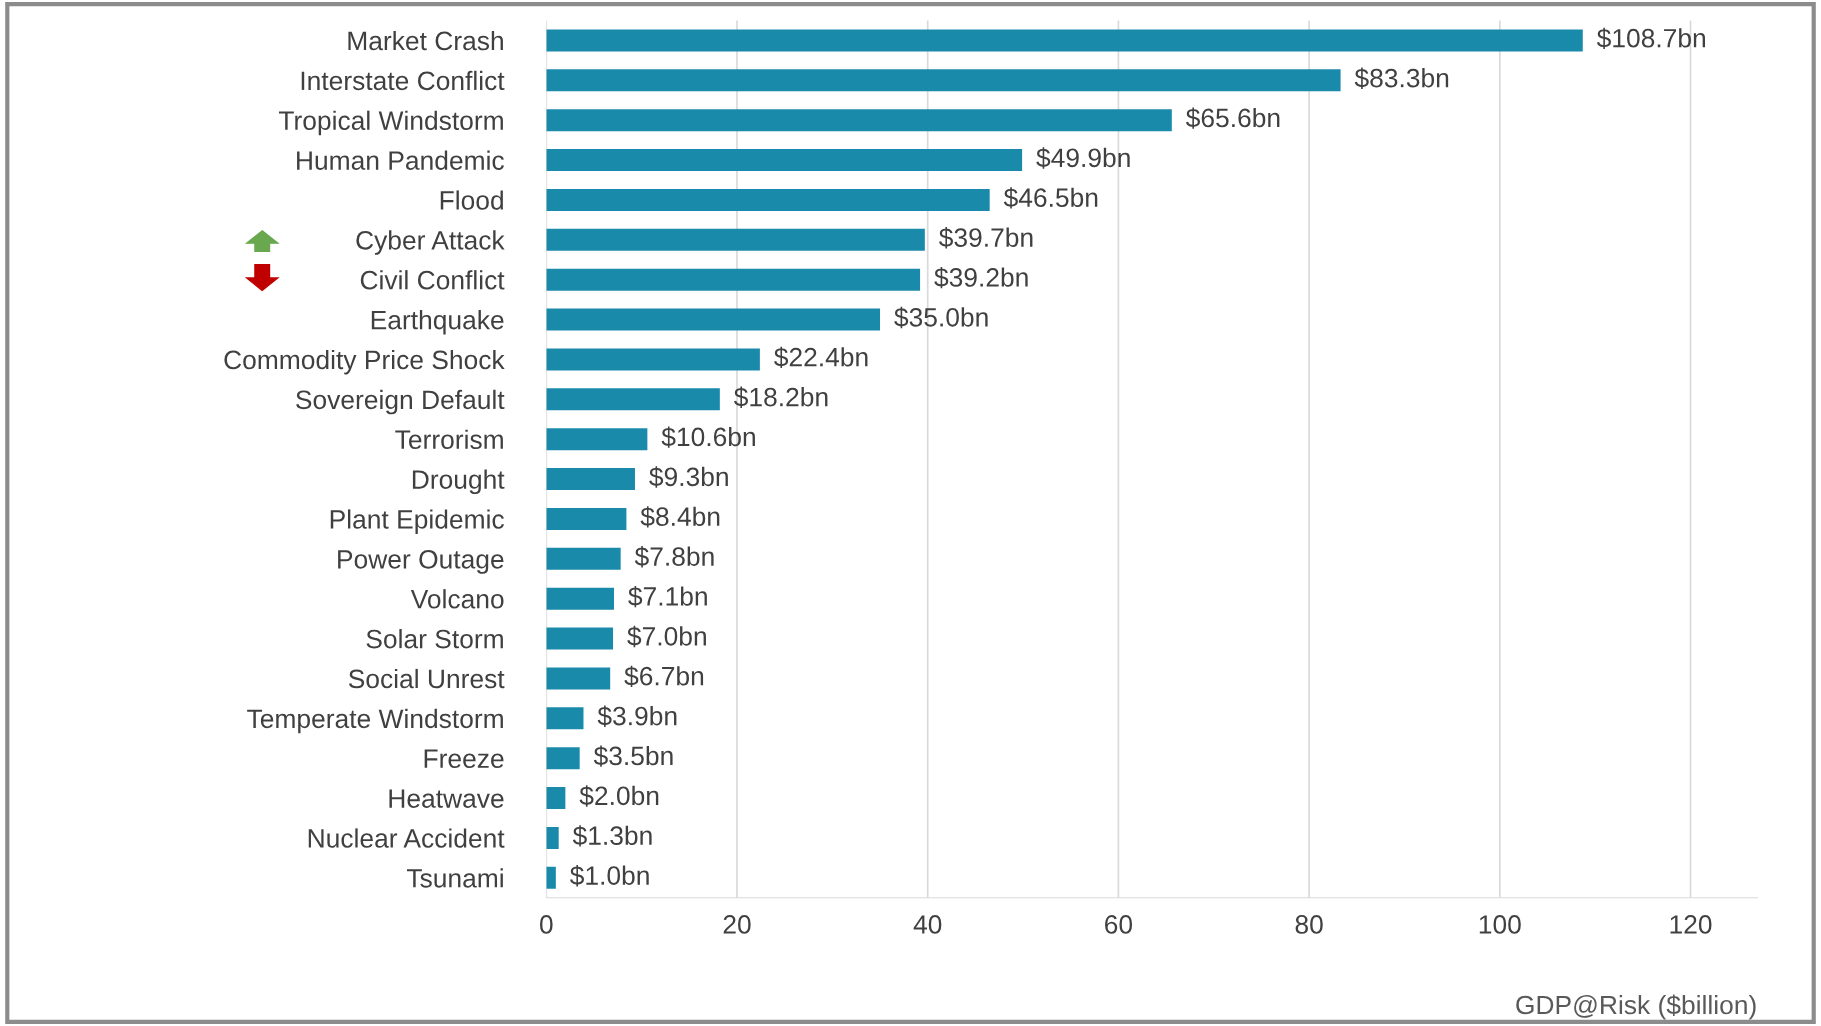 Image resolution: width=1821 pixels, height=1026 pixels. I want to click on x-tick-label: 20, so click(737, 924).